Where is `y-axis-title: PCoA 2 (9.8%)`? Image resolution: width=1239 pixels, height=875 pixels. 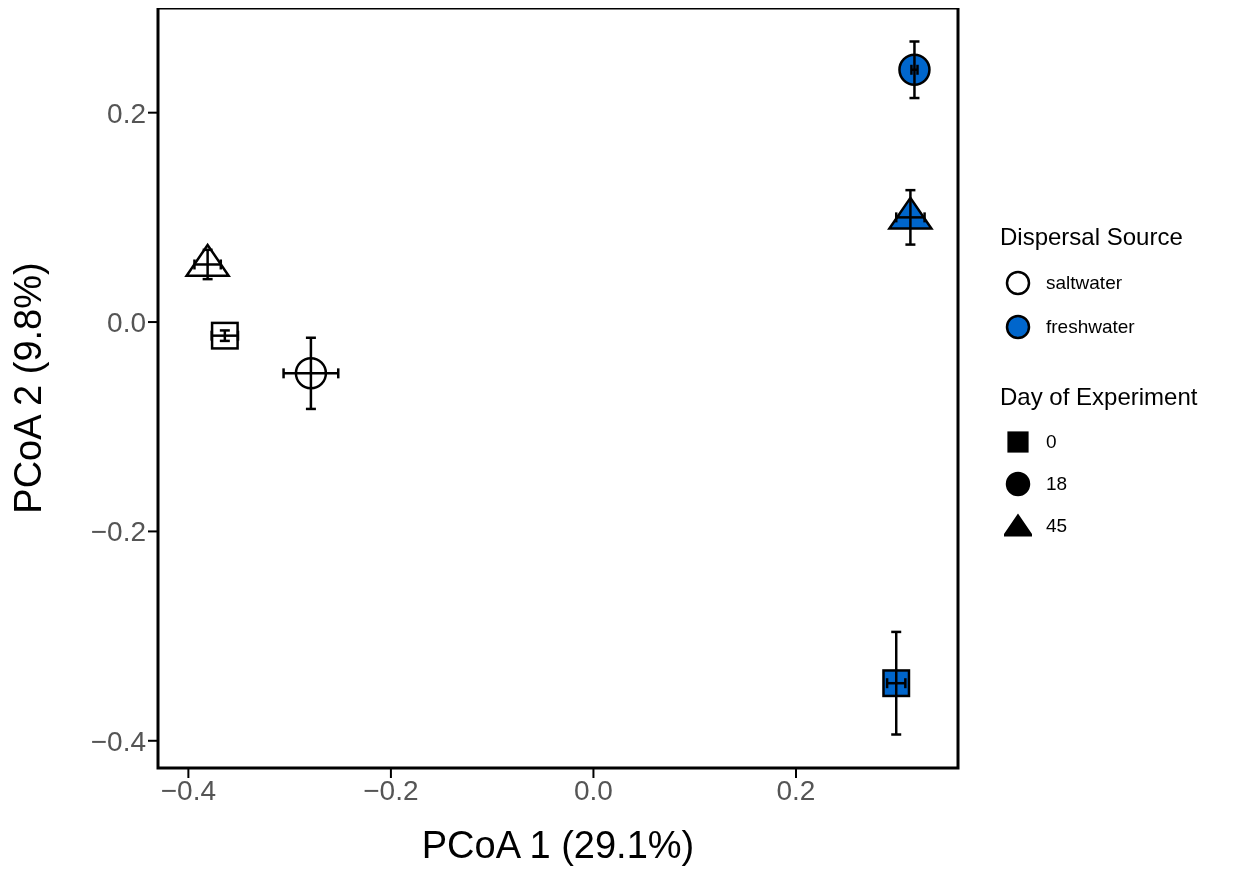 y-axis-title: PCoA 2 (9.8%) is located at coordinates (28, 388).